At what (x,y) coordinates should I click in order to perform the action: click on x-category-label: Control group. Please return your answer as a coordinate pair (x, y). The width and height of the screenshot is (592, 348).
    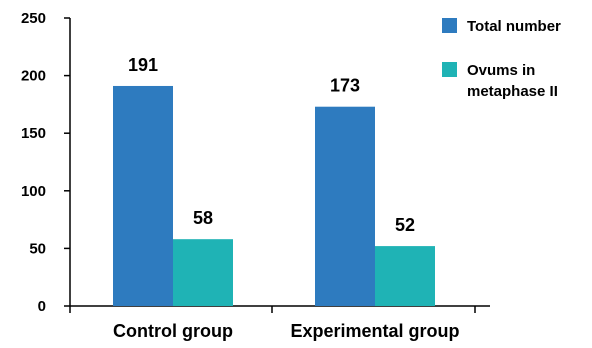
    Looking at the image, I should click on (173, 331).